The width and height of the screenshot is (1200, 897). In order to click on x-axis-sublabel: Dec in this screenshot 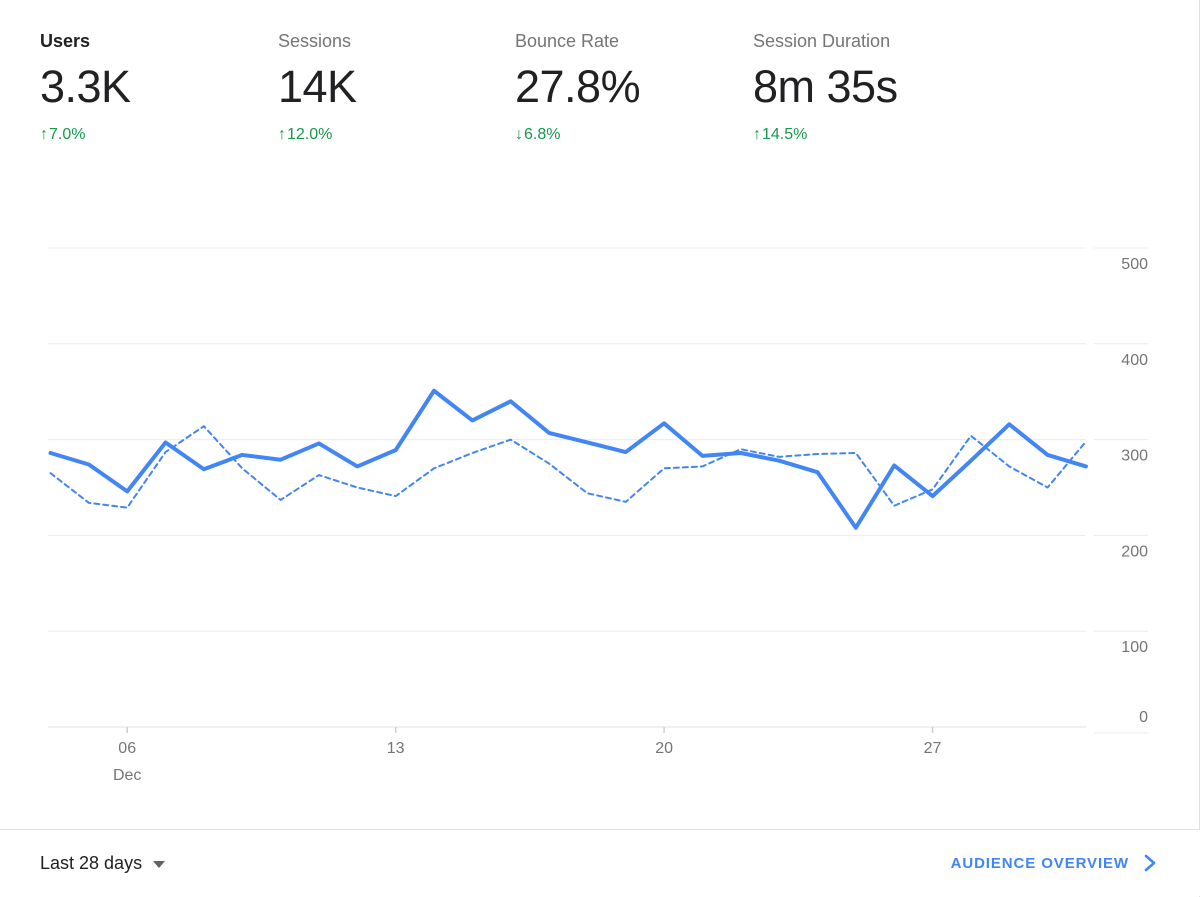, I will do `click(127, 775)`.